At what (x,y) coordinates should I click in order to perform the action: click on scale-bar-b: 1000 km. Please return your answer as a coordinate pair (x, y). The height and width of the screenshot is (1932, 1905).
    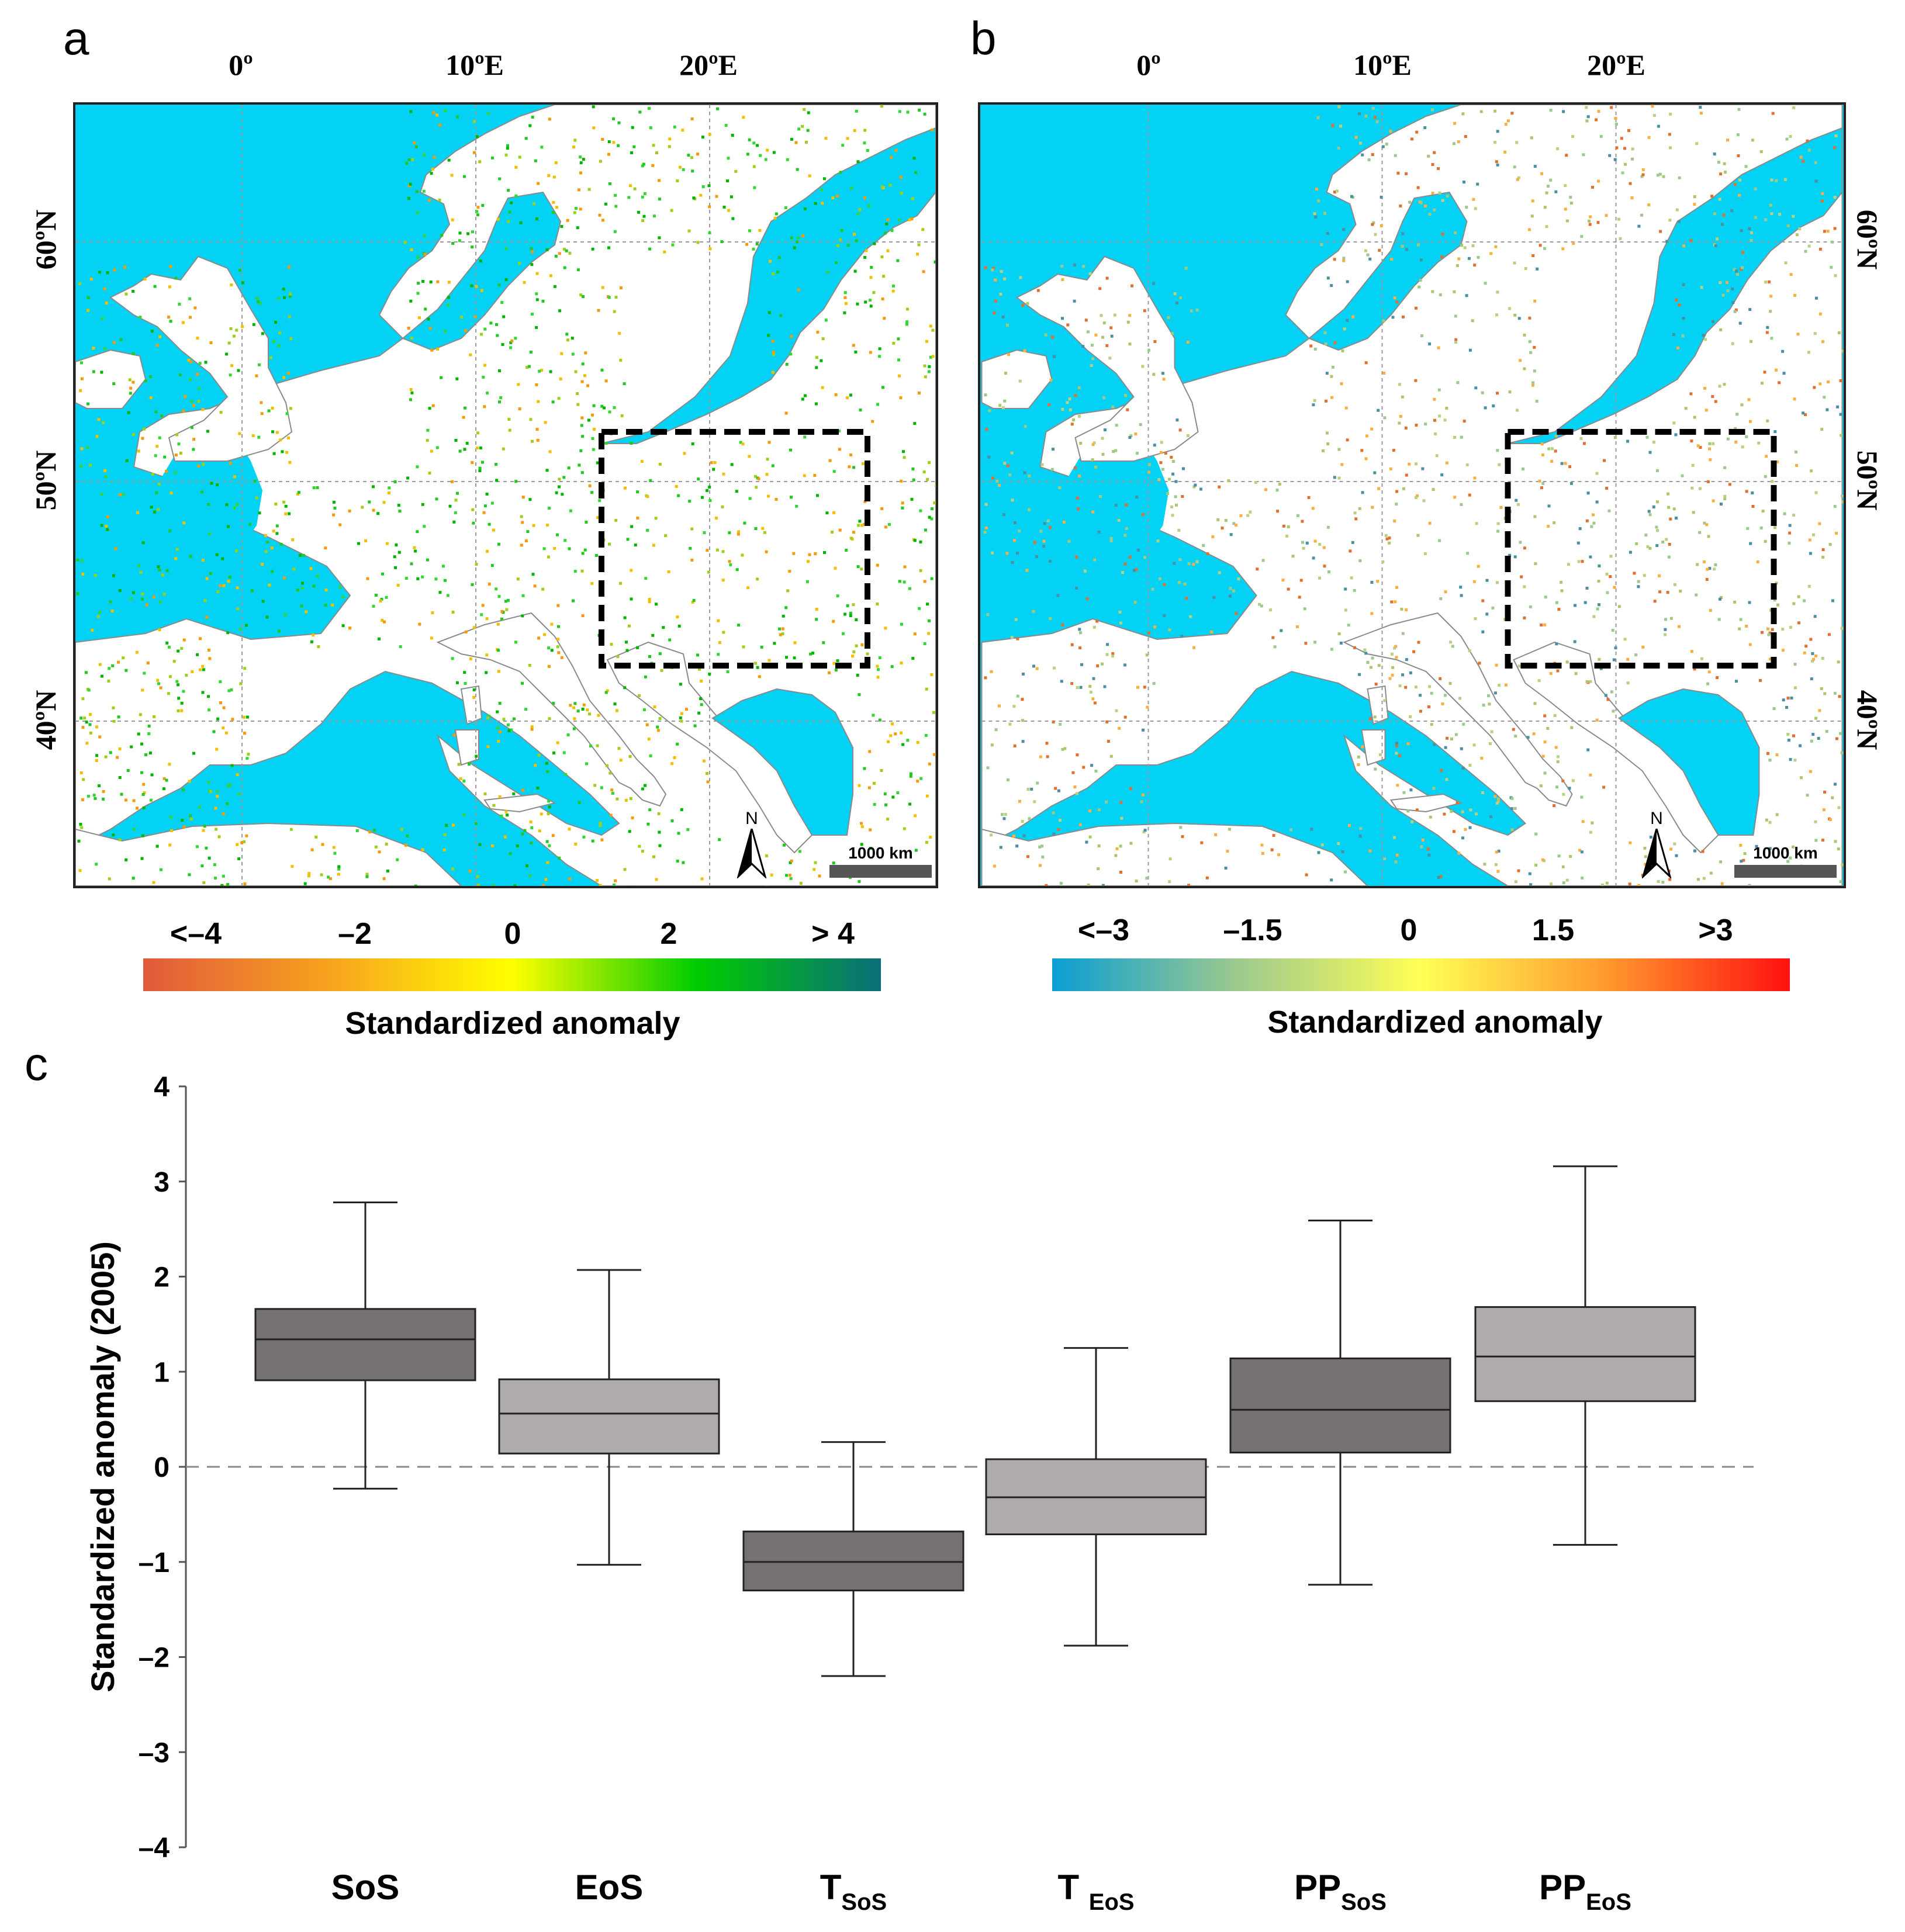
    Looking at the image, I should click on (1785, 861).